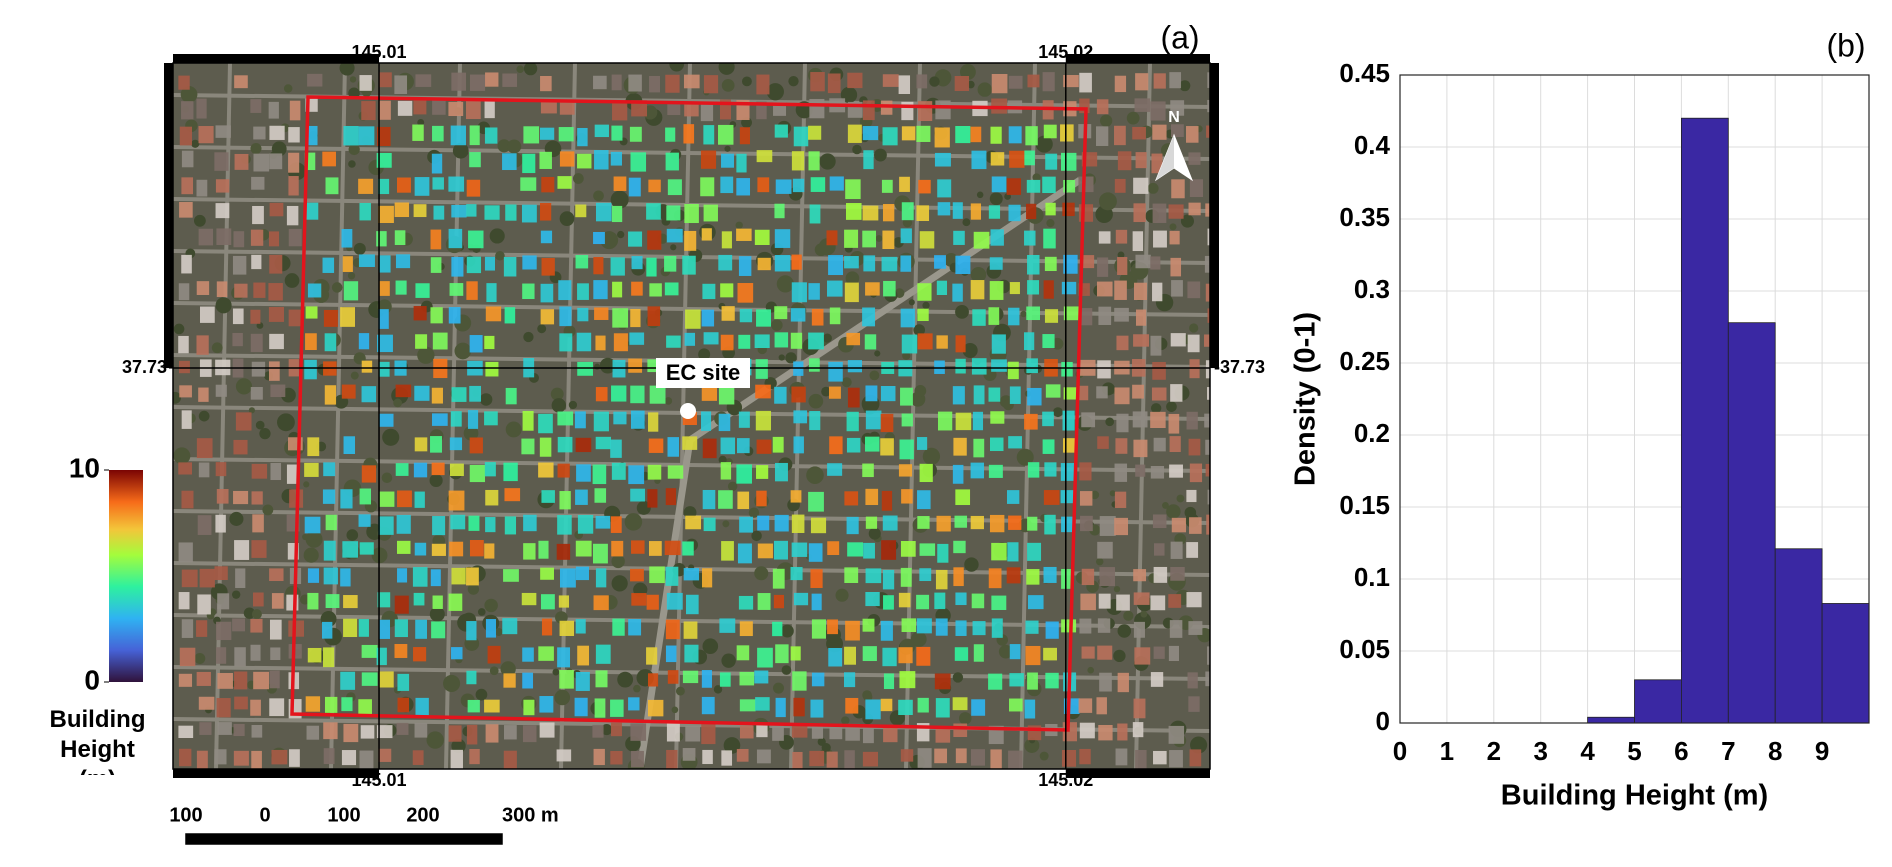 Image resolution: width=1892 pixels, height=867 pixels. Describe the element at coordinates (1658, 701) in the screenshot. I see `histogram-bar` at that location.